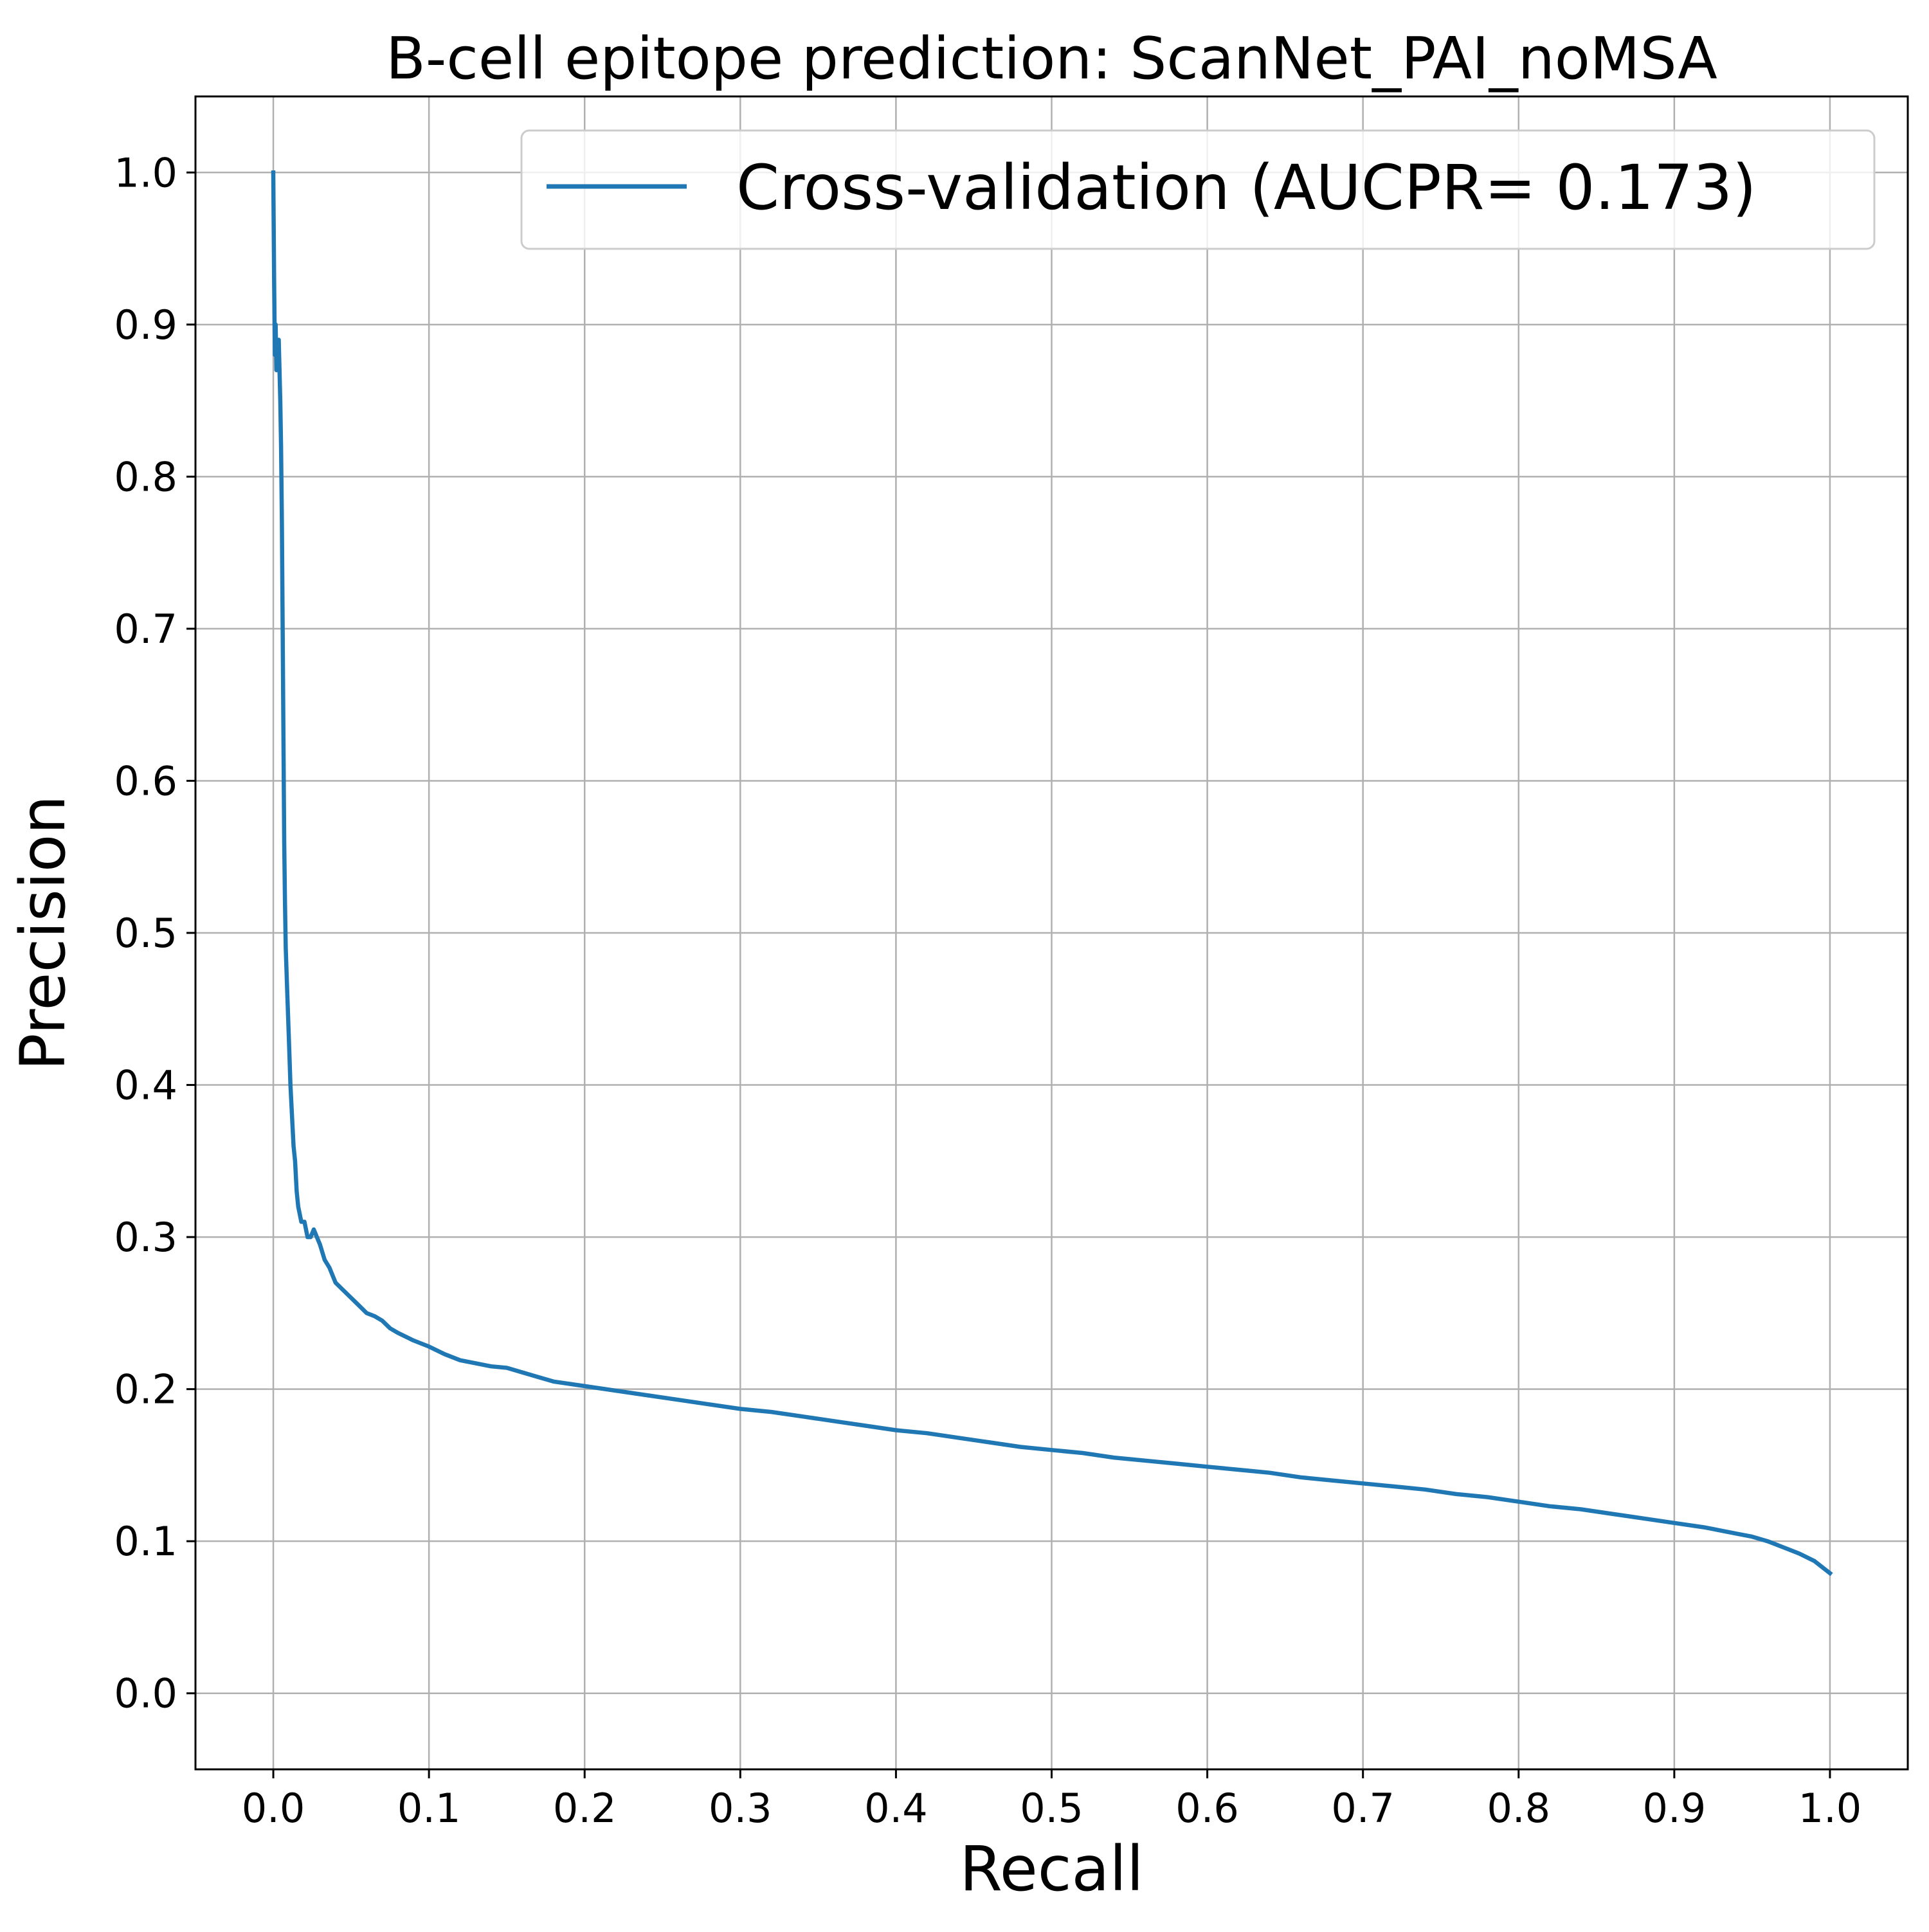  What do you see at coordinates (429, 1808) in the screenshot?
I see `x-tick-label: 0.1` at bounding box center [429, 1808].